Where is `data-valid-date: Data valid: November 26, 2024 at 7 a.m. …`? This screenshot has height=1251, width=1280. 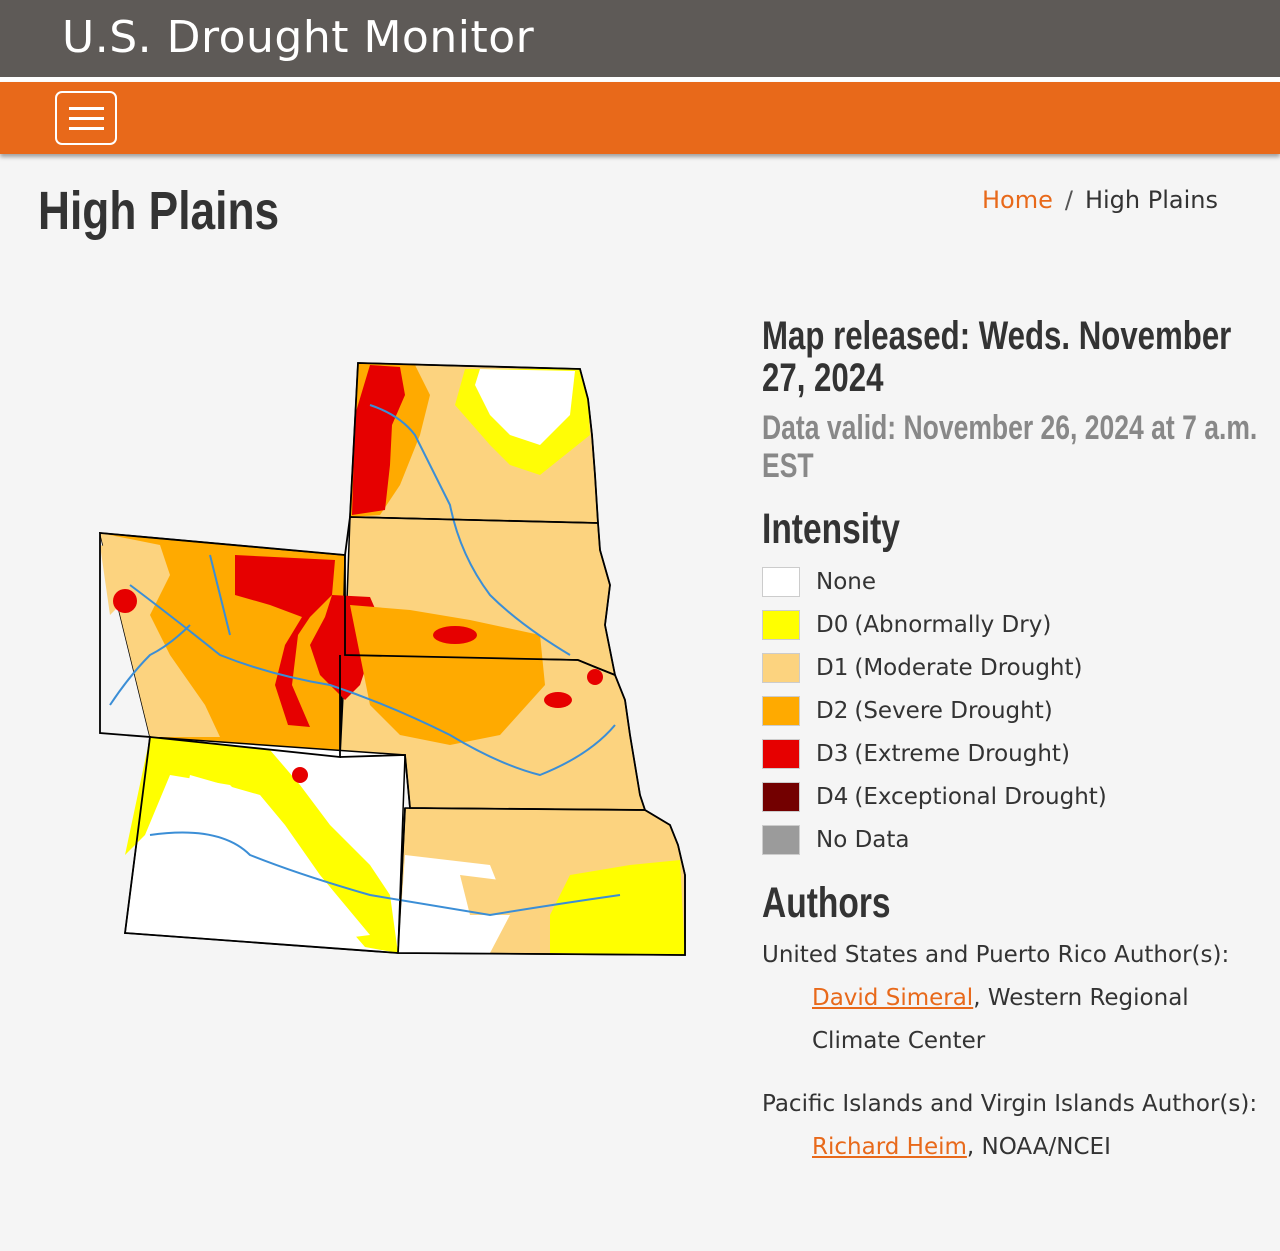 data-valid-date: Data valid: November 26, 2024 at 7 a.m. … is located at coordinates (1010, 447).